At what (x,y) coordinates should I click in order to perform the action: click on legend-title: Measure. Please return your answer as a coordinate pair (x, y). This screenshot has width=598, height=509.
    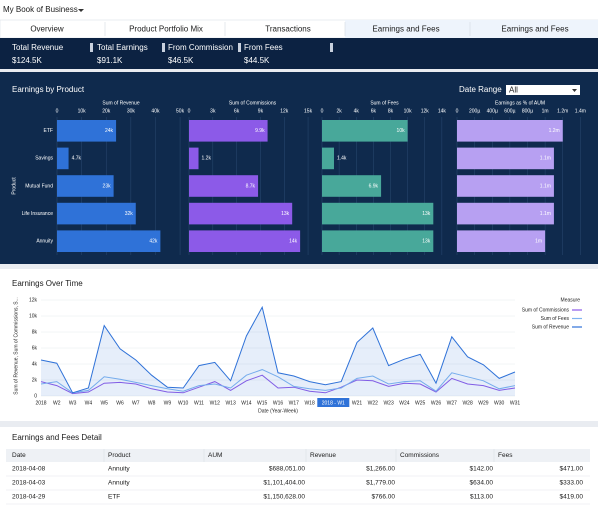
    Looking at the image, I should click on (571, 300).